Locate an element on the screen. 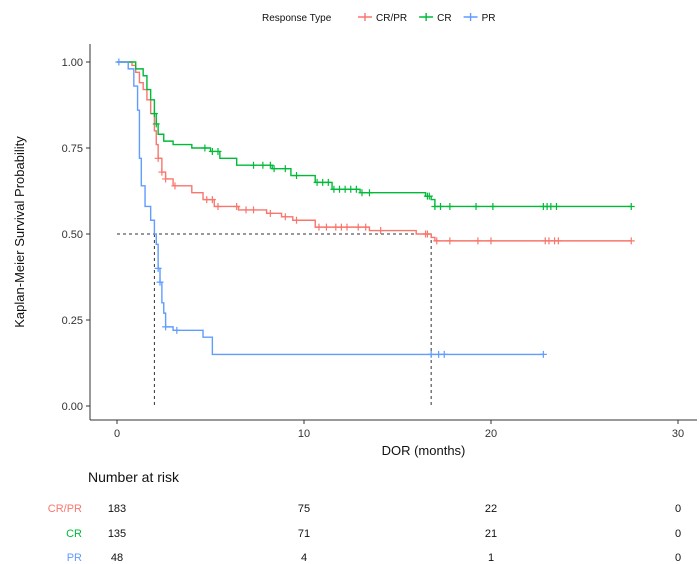  y-axis-title: Kaplan-Meier Survival Probability is located at coordinates (19, 232).